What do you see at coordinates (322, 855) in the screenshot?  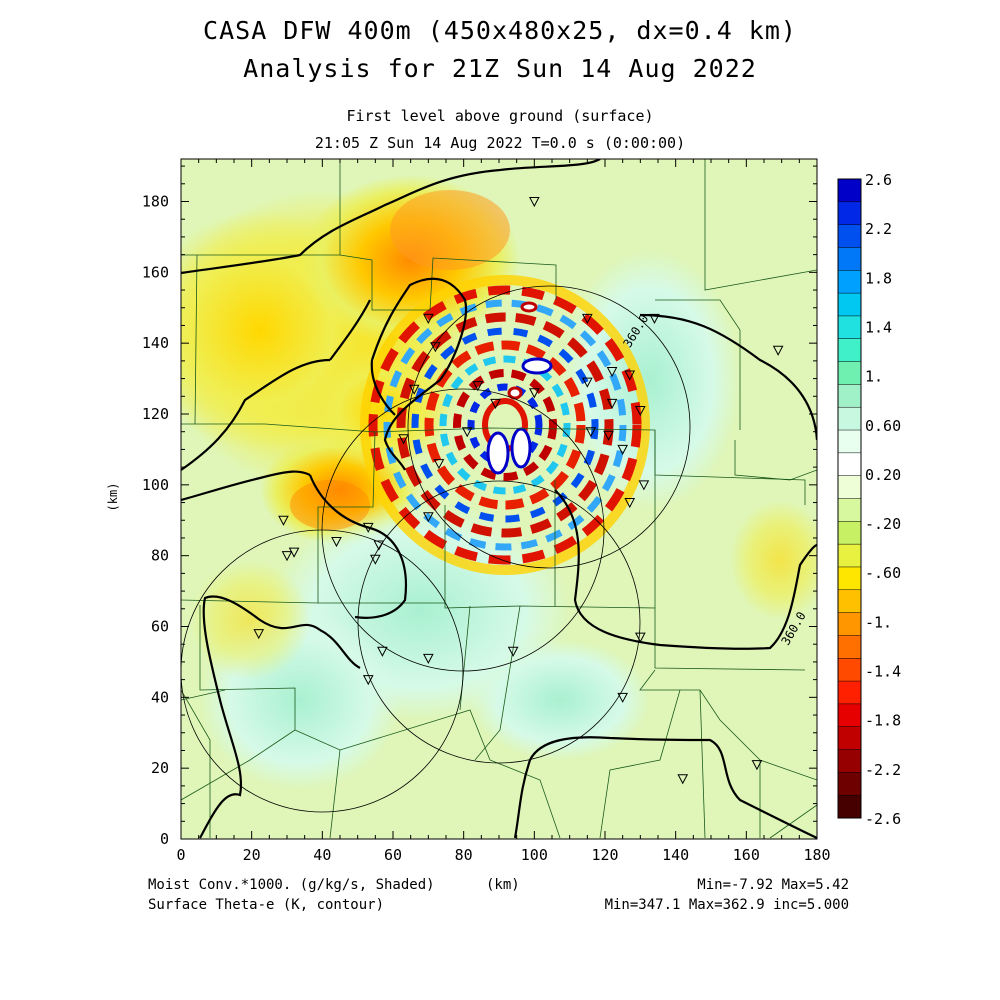 I see `x-tick-label: 40` at bounding box center [322, 855].